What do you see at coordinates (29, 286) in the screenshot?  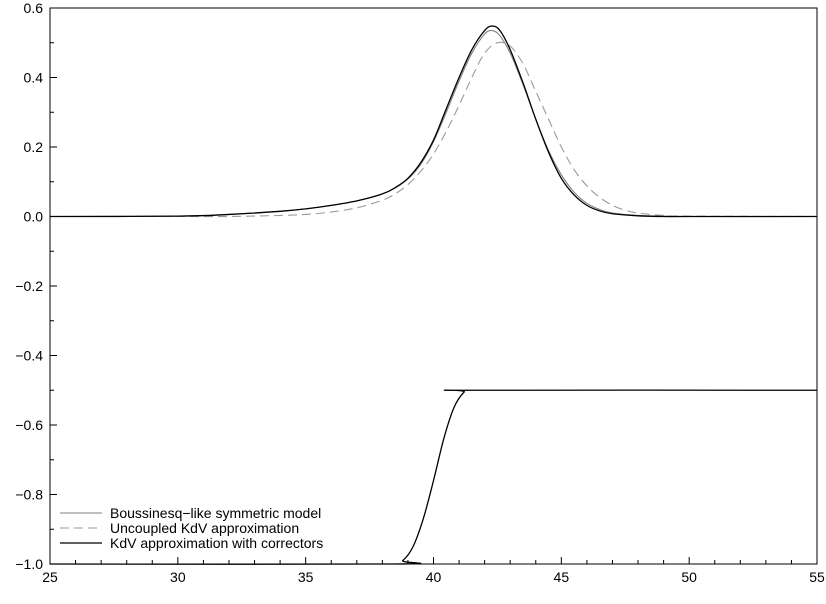 I see `y-tick-label: −0.2` at bounding box center [29, 286].